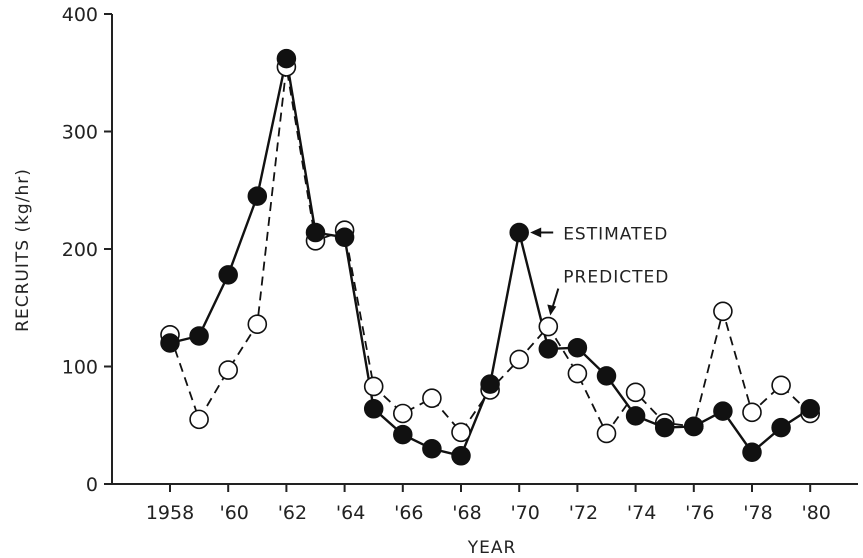 The image size is (863, 558). I want to click on y-tick-label: 300, so click(80, 133).